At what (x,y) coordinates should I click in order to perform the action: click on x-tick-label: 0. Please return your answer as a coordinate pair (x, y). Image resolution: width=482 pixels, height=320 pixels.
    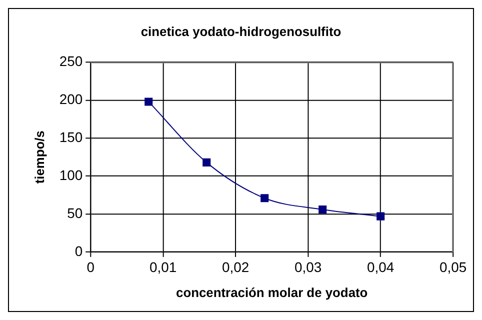
    Looking at the image, I should click on (90, 267).